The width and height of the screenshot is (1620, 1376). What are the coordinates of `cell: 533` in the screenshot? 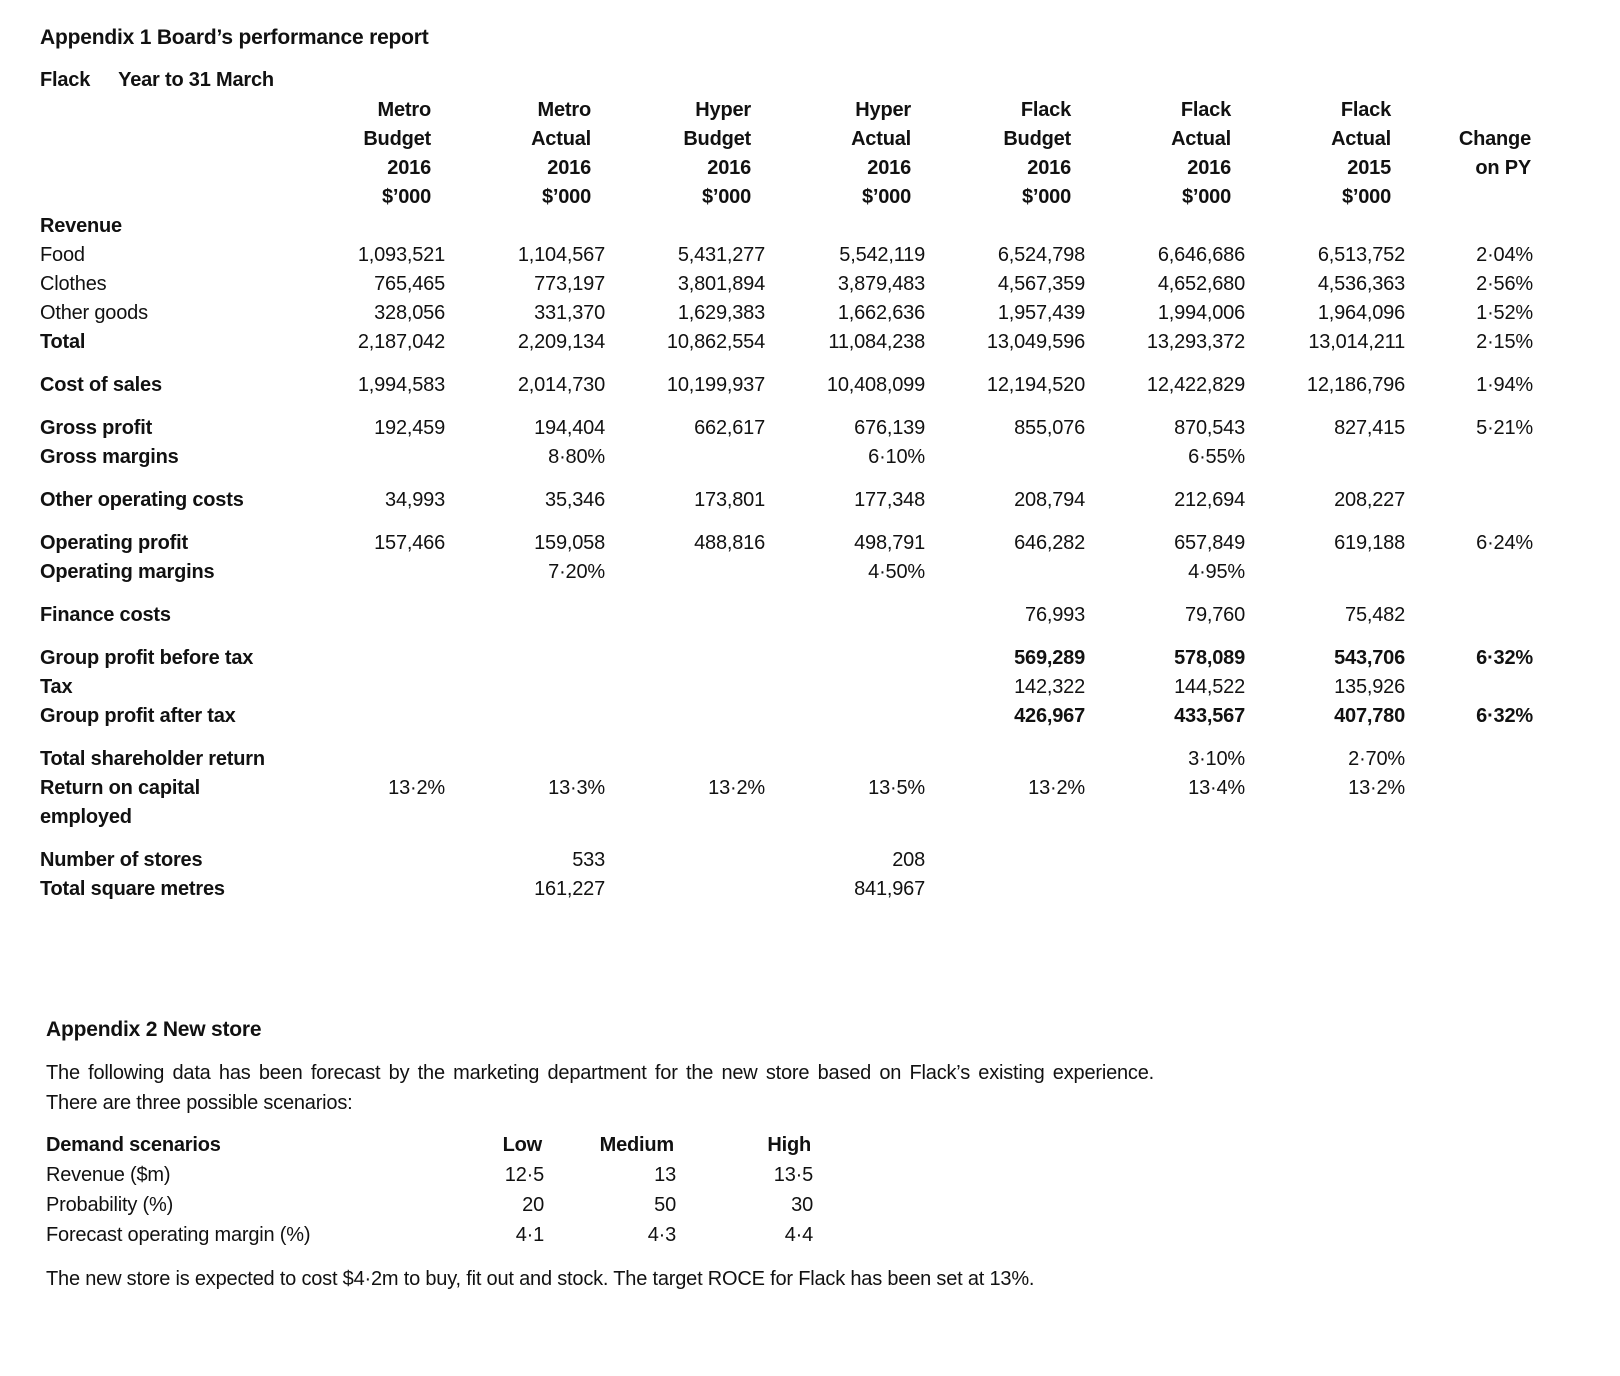 It's located at (588, 860).